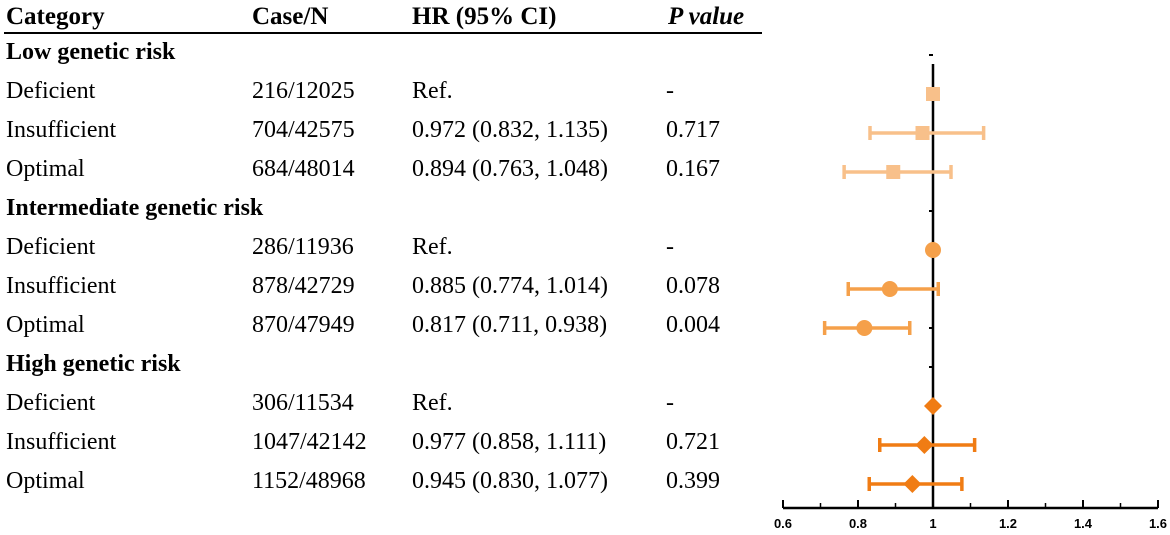  Describe the element at coordinates (1008, 523) in the screenshot. I see `x-tick-label: 1.2` at that location.